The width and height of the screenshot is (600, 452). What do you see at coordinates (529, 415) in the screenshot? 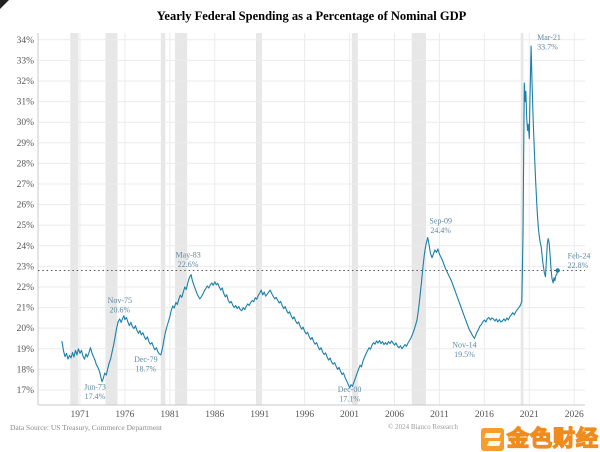
I see `x-tick-label: 2021` at bounding box center [529, 415].